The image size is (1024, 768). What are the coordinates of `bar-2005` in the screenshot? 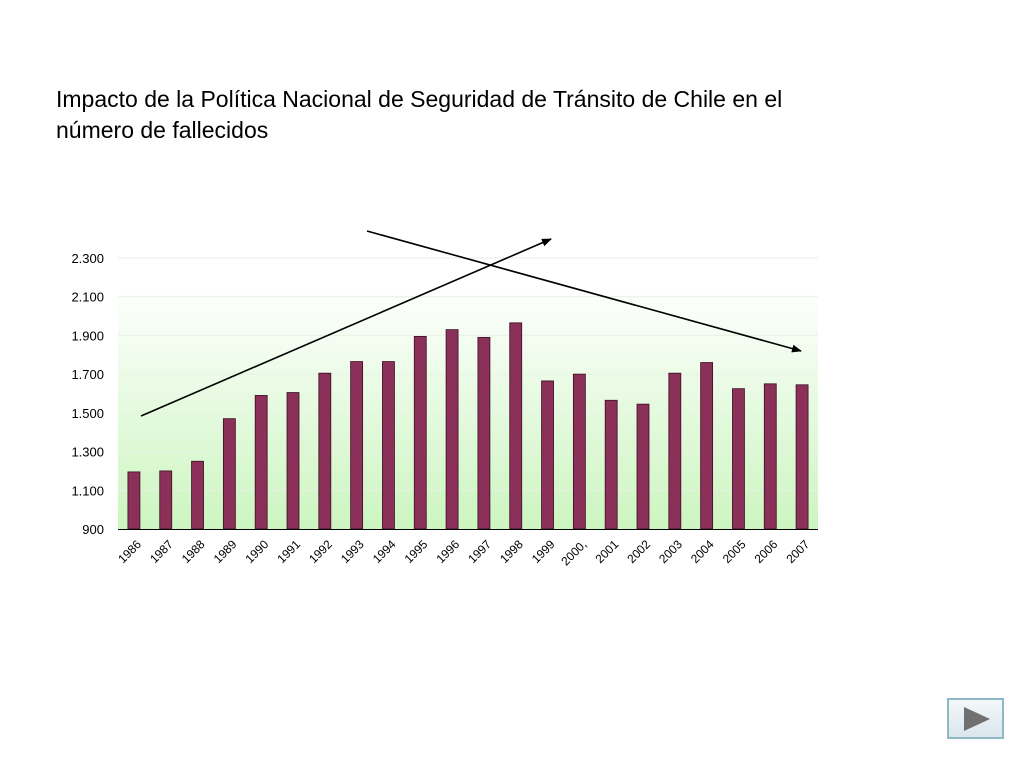 It's located at (738, 459).